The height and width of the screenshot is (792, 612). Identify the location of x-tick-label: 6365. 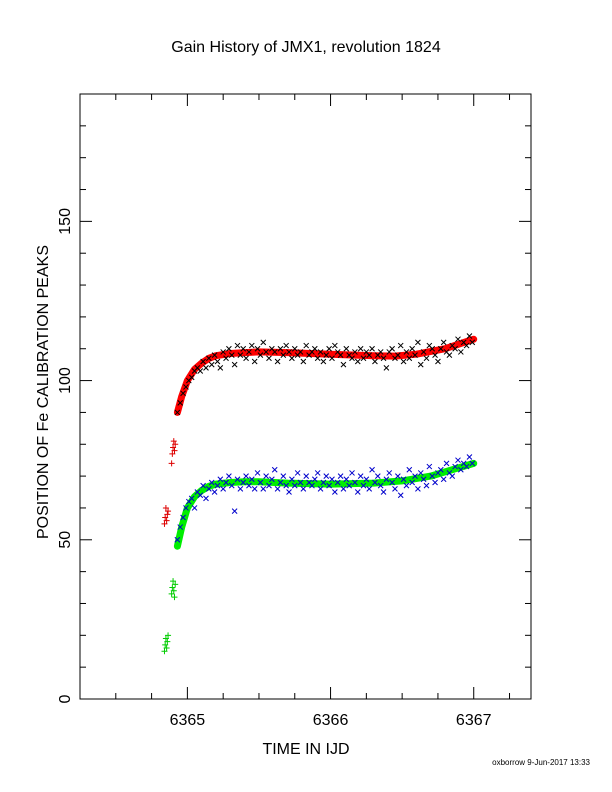
(188, 720).